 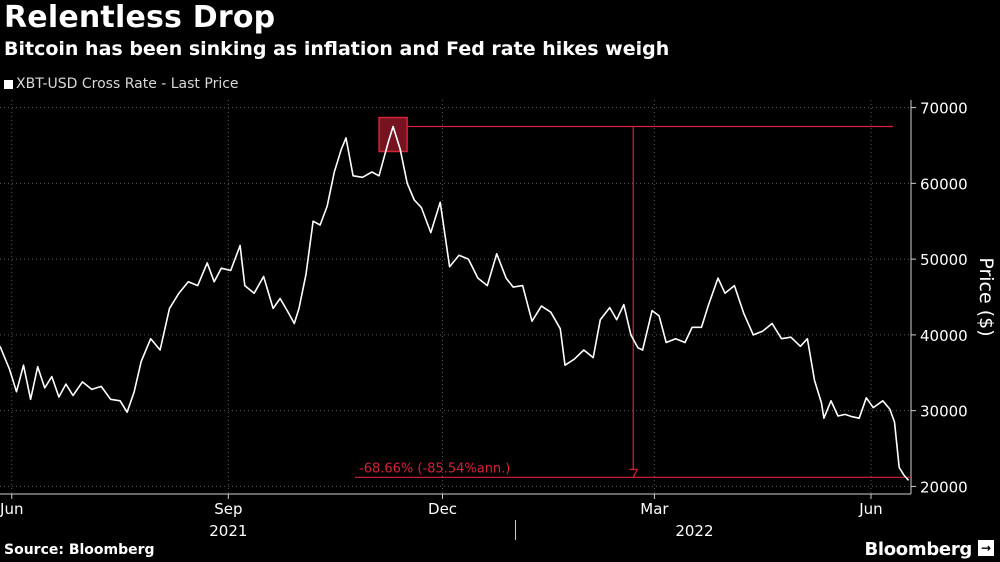 I want to click on y-tick-label: 40000, so click(x=944, y=336).